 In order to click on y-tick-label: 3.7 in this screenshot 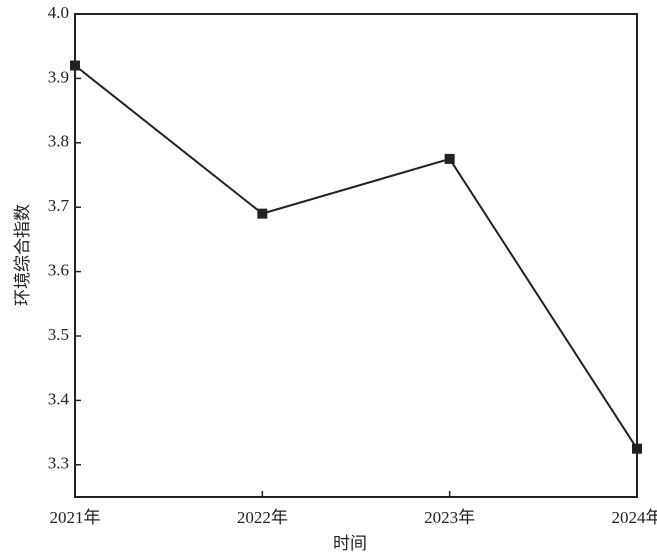, I will do `click(59, 205)`.